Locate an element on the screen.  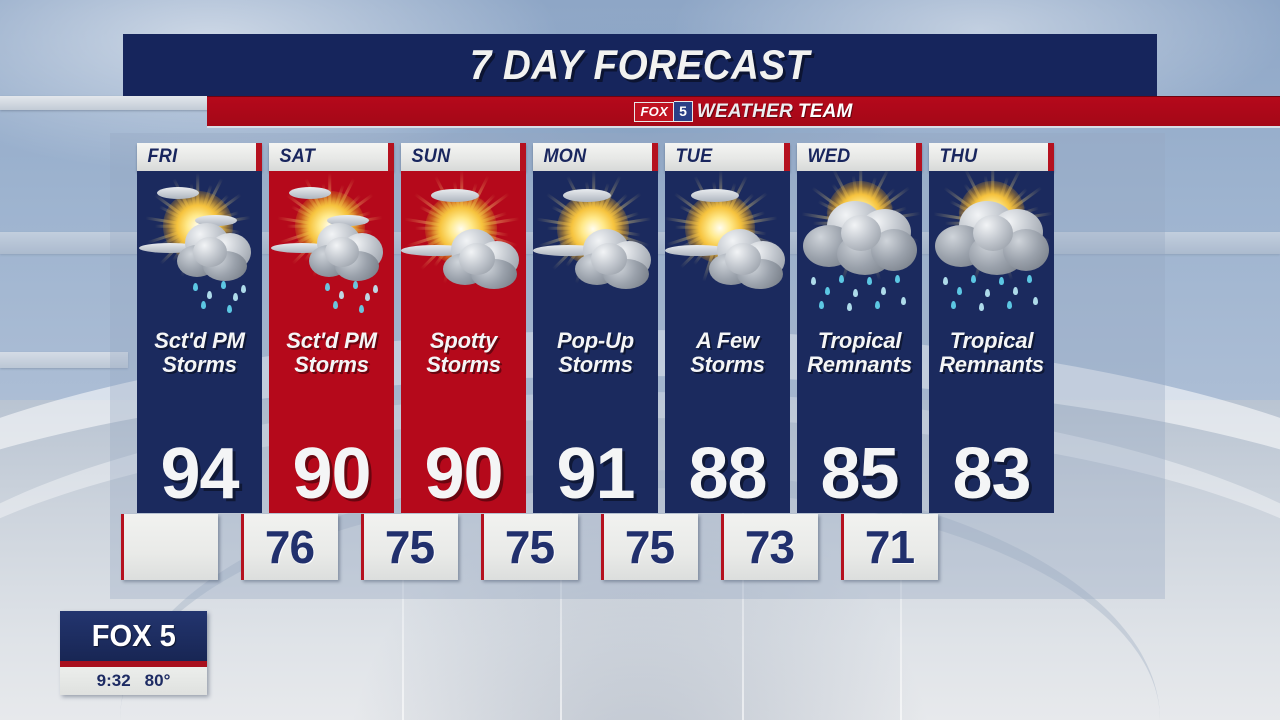
day-header-tue: TUE is located at coordinates (727, 157).